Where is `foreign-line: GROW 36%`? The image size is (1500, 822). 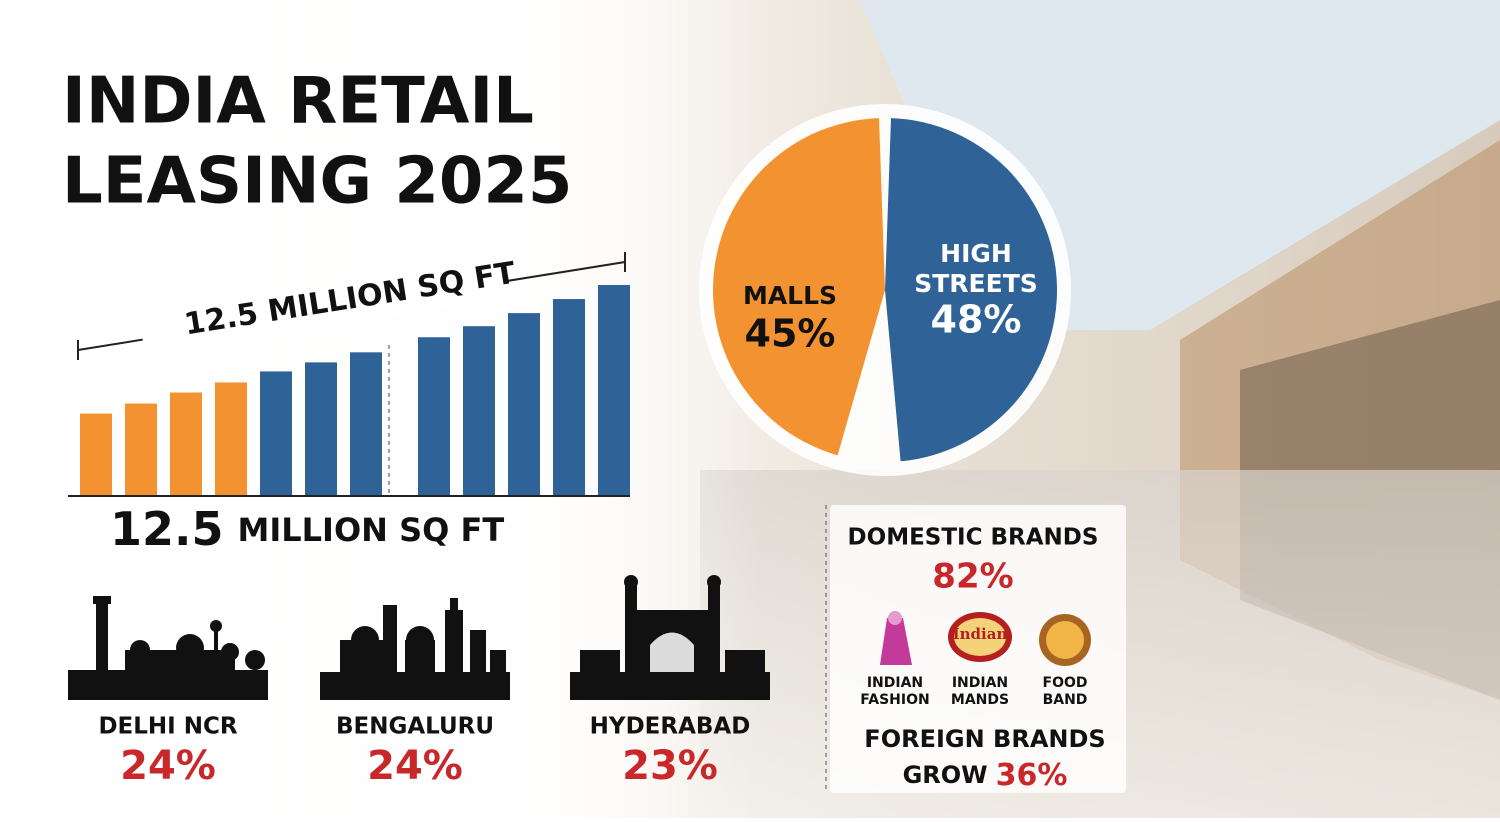 foreign-line: GROW 36% is located at coordinates (985, 775).